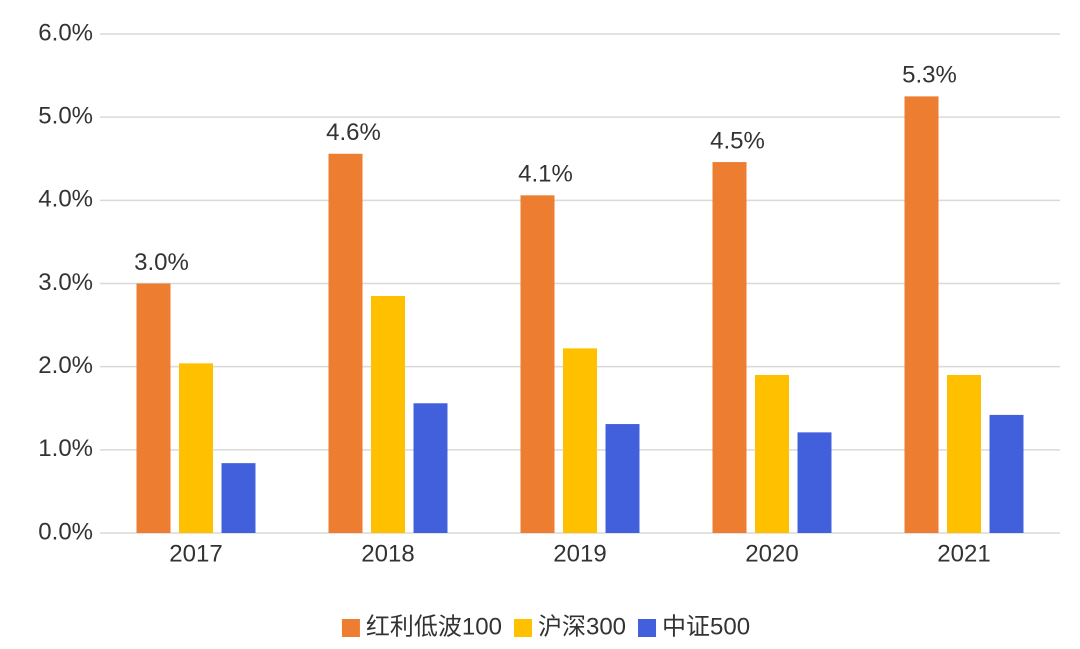  I want to click on legend-label: 沪深300, so click(582, 626).